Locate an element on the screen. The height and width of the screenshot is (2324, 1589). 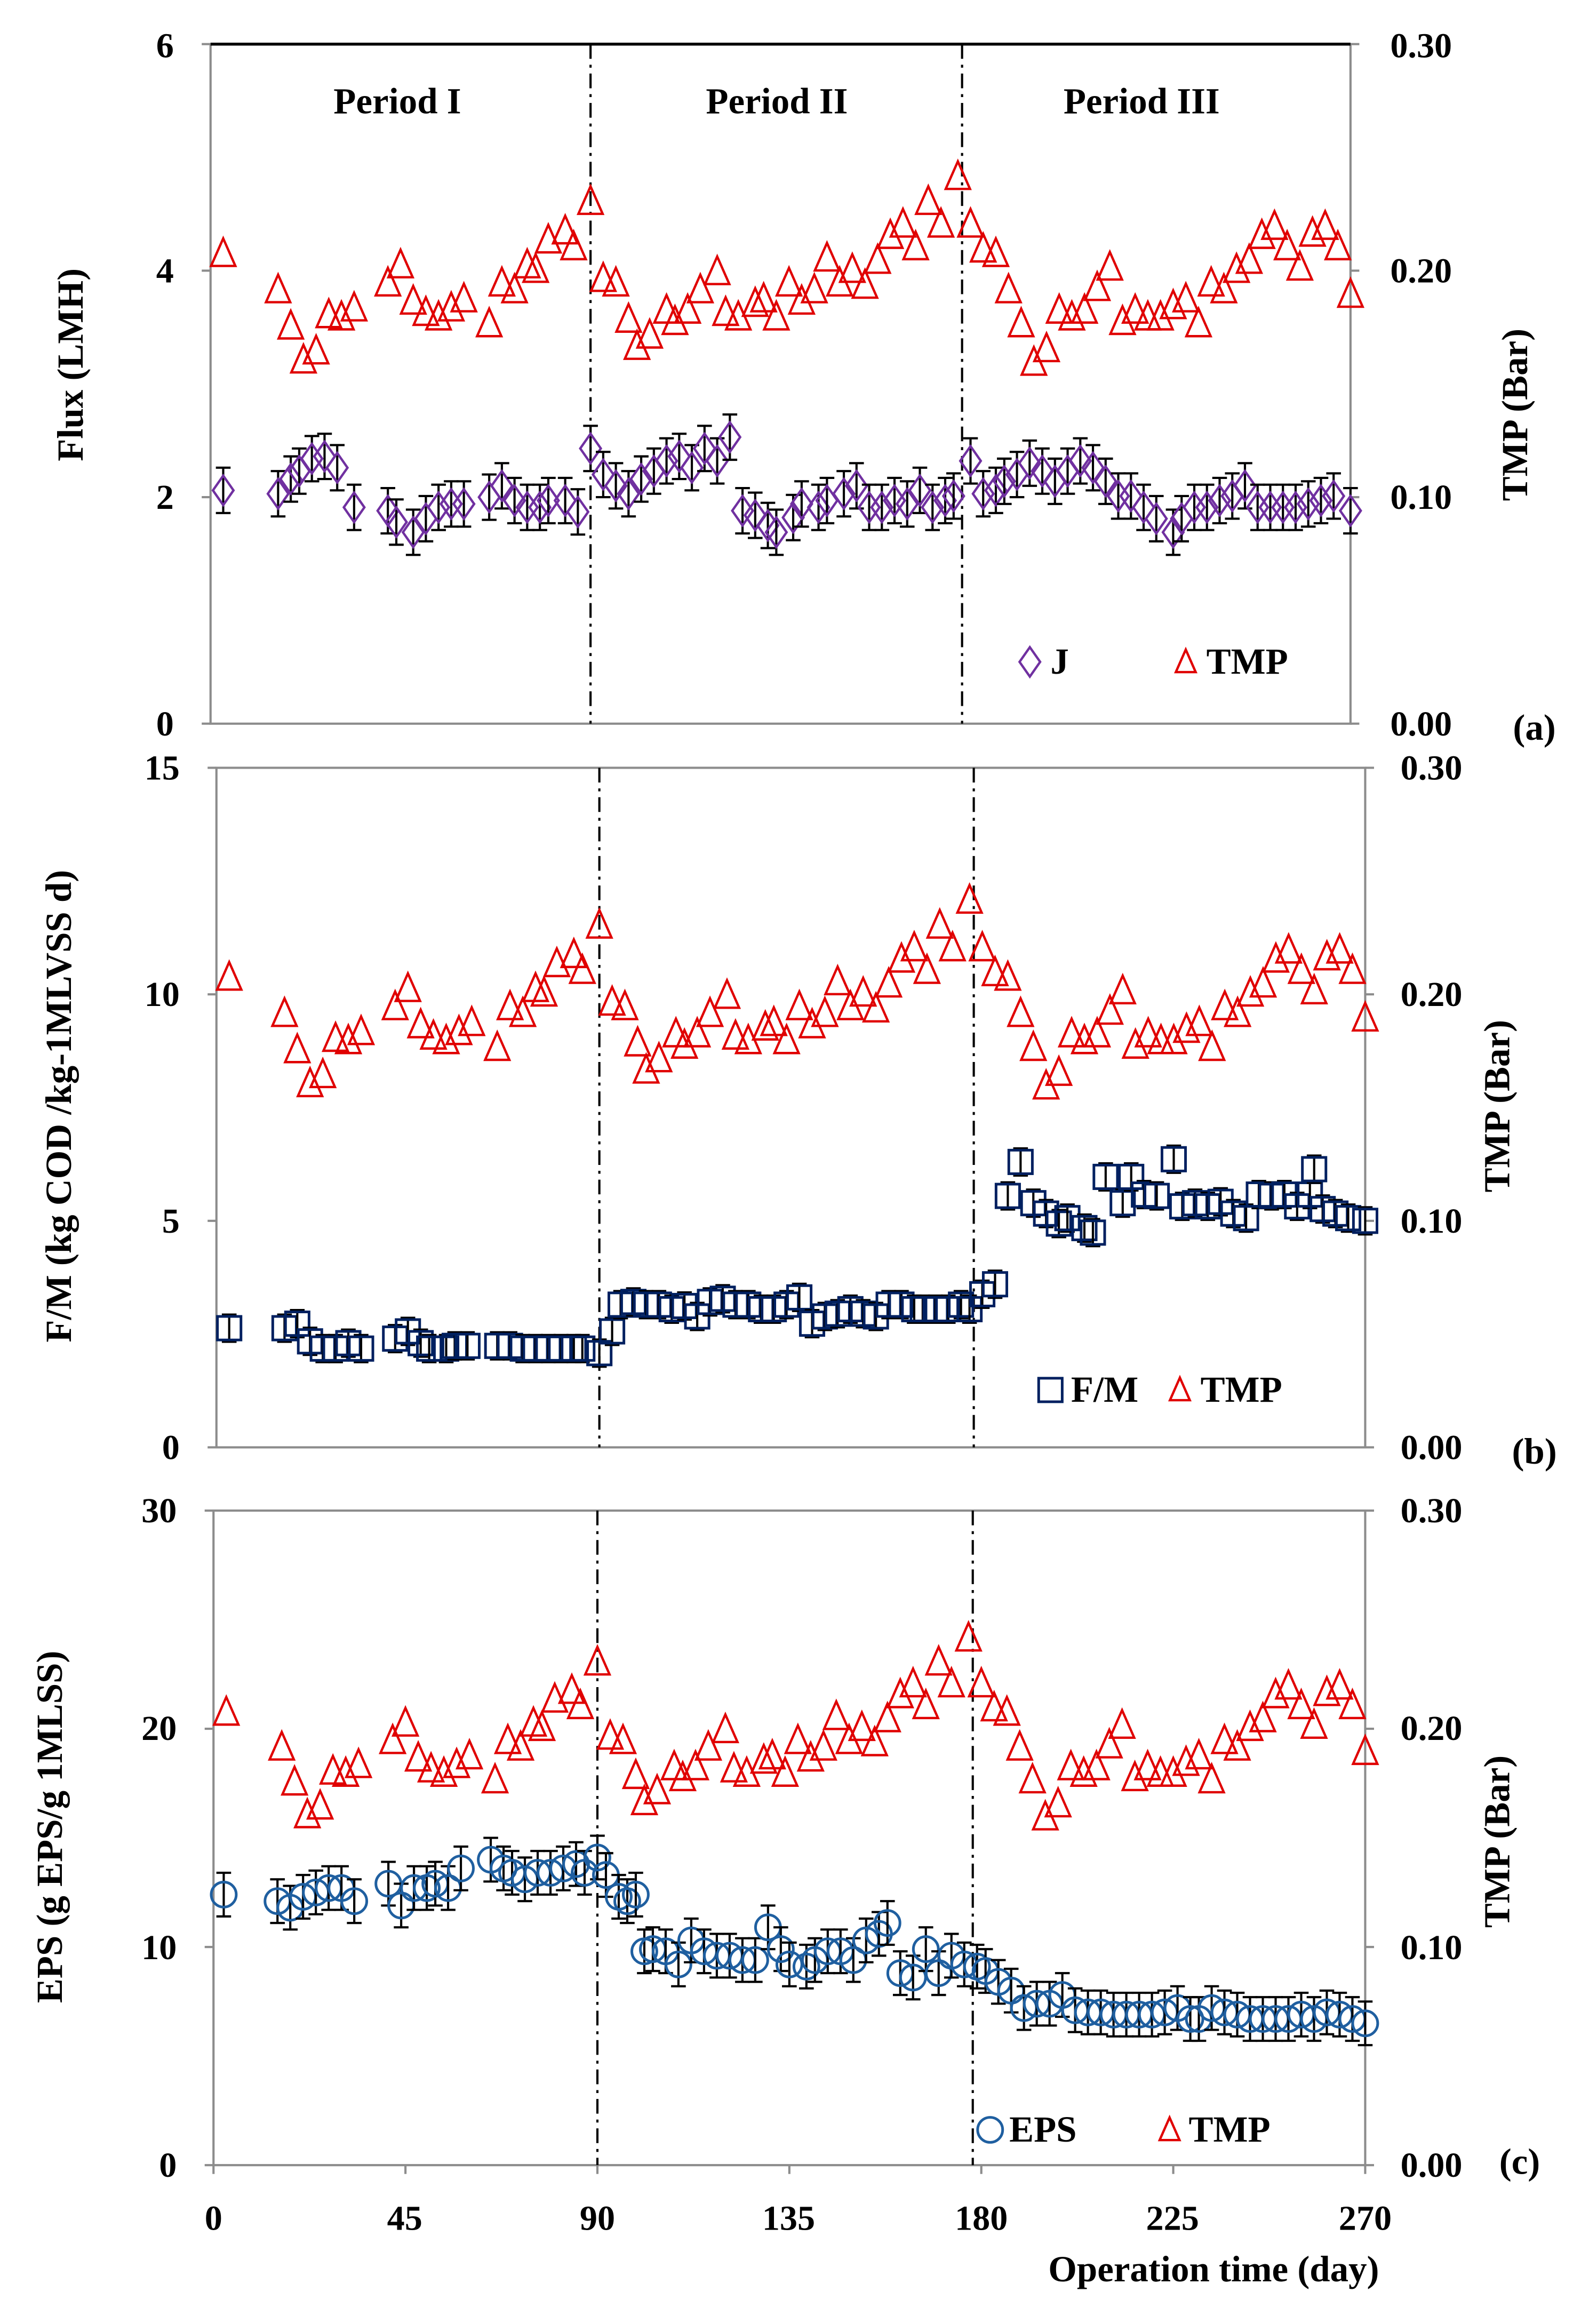
y2-tick-label: 0.10 is located at coordinates (1432, 1221).